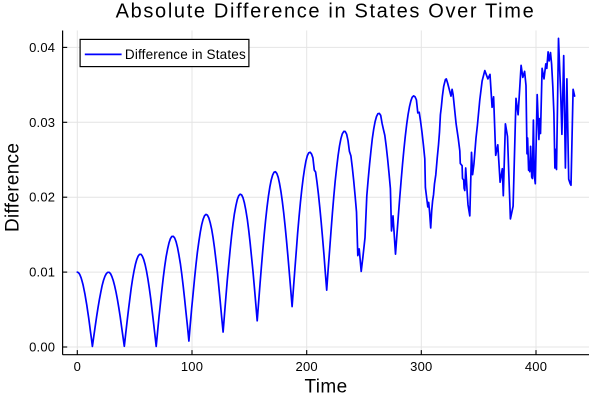  What do you see at coordinates (536, 366) in the screenshot?
I see `svg-text: 400` at bounding box center [536, 366].